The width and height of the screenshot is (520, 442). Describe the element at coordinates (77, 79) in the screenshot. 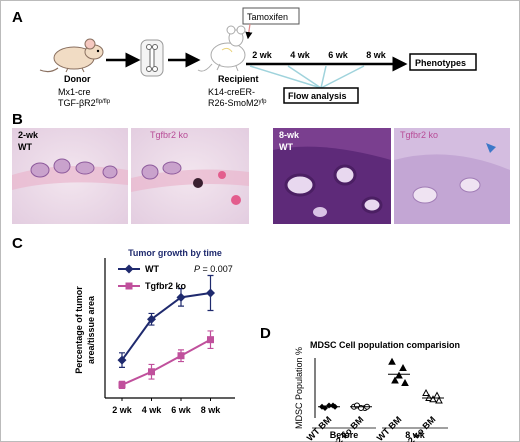

I see `donor-label: Donor` at that location.